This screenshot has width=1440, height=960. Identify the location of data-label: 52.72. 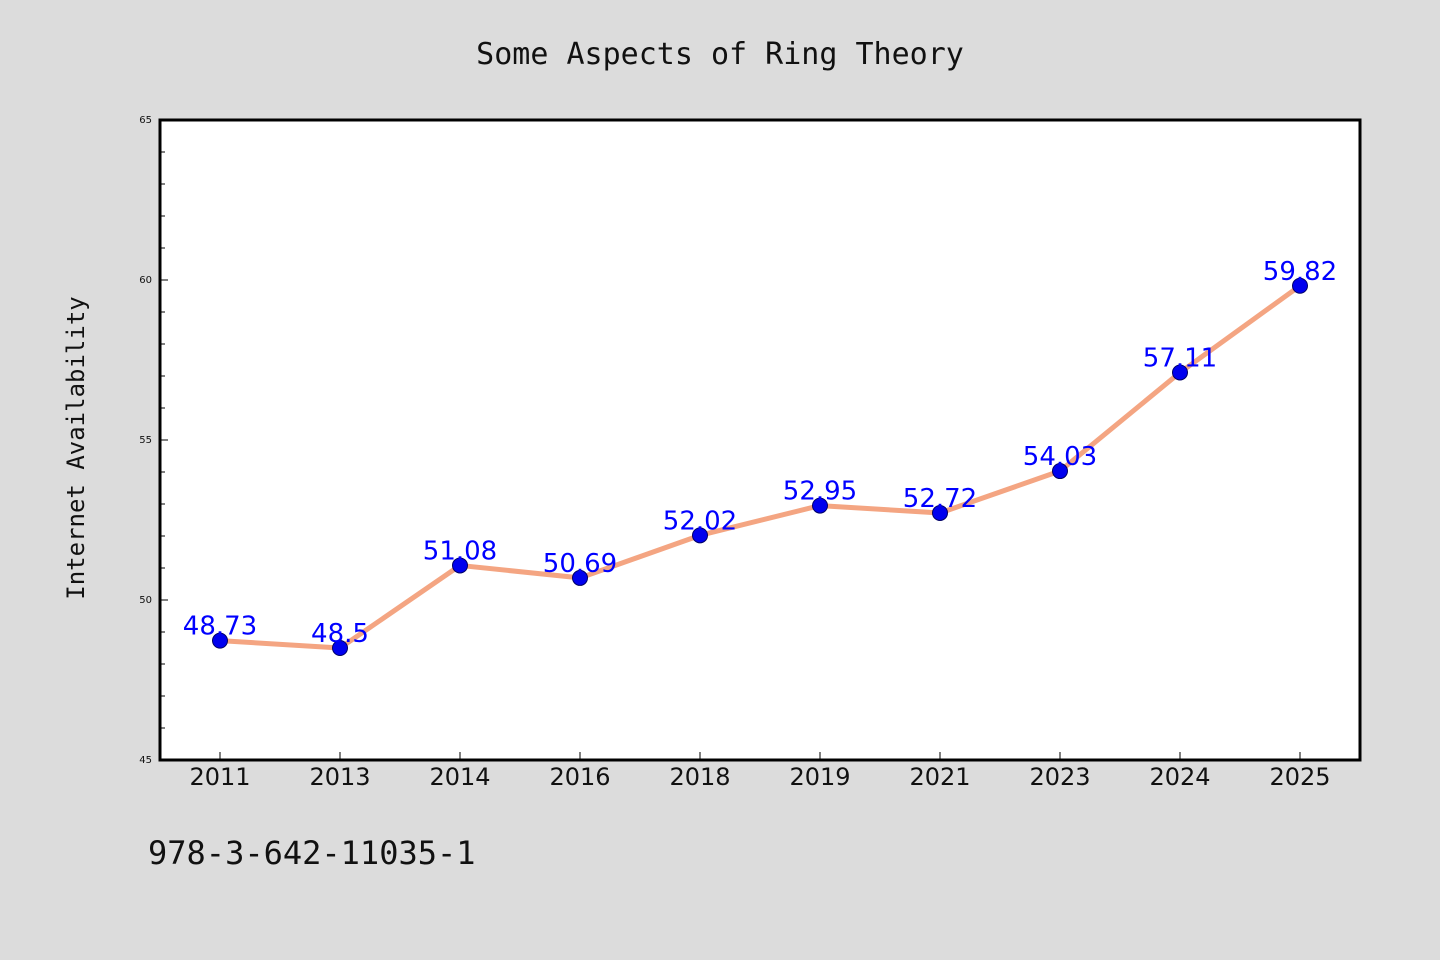
(940, 499).